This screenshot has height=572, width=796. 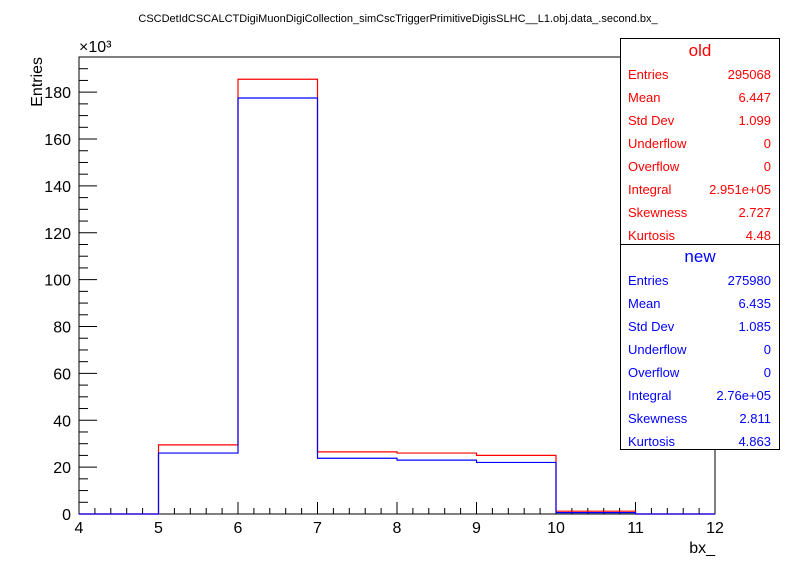 I want to click on stats-row: Std Dev 1.085, so click(x=700, y=326).